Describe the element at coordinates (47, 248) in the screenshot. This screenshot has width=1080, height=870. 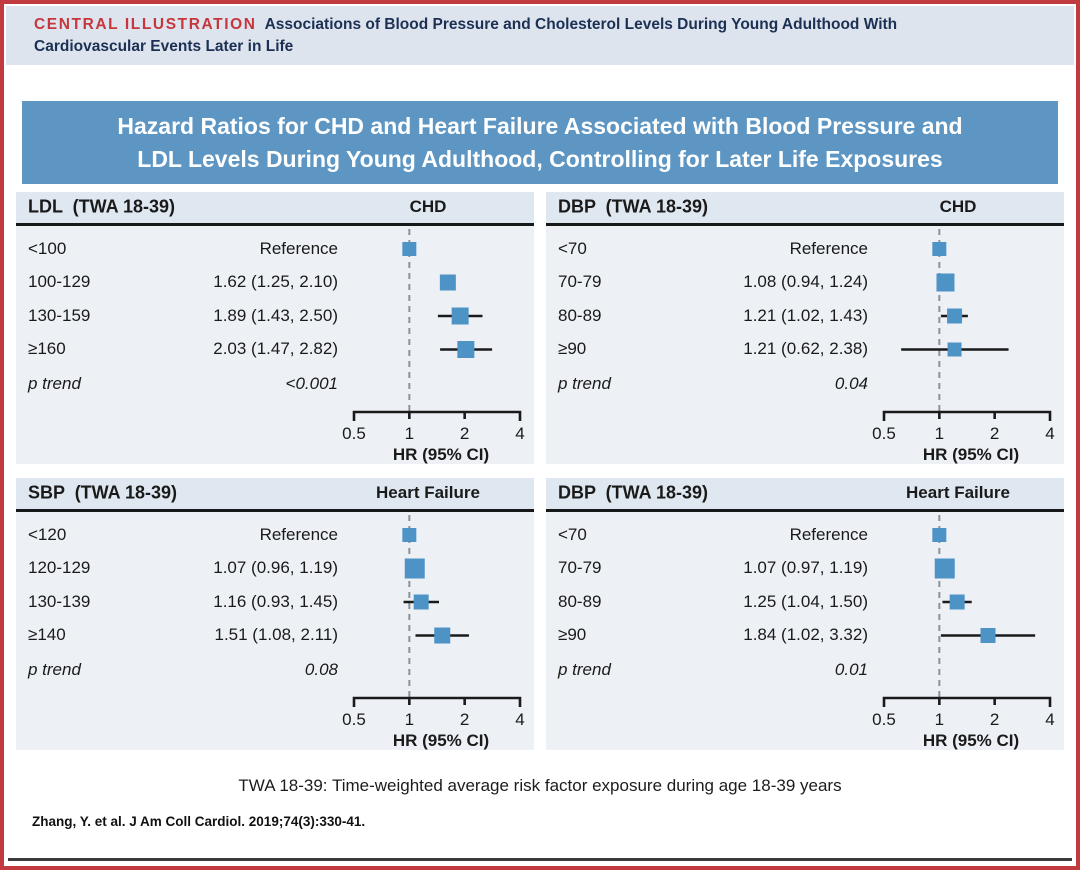
I see `row-category: <100` at that location.